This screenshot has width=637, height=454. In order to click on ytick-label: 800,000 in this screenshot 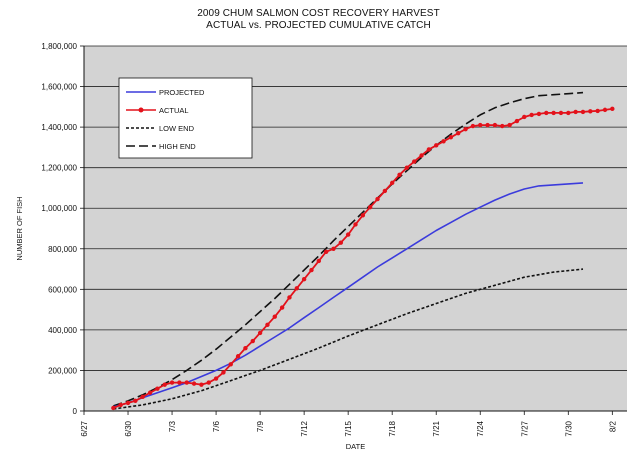, I will do `click(62, 249)`.